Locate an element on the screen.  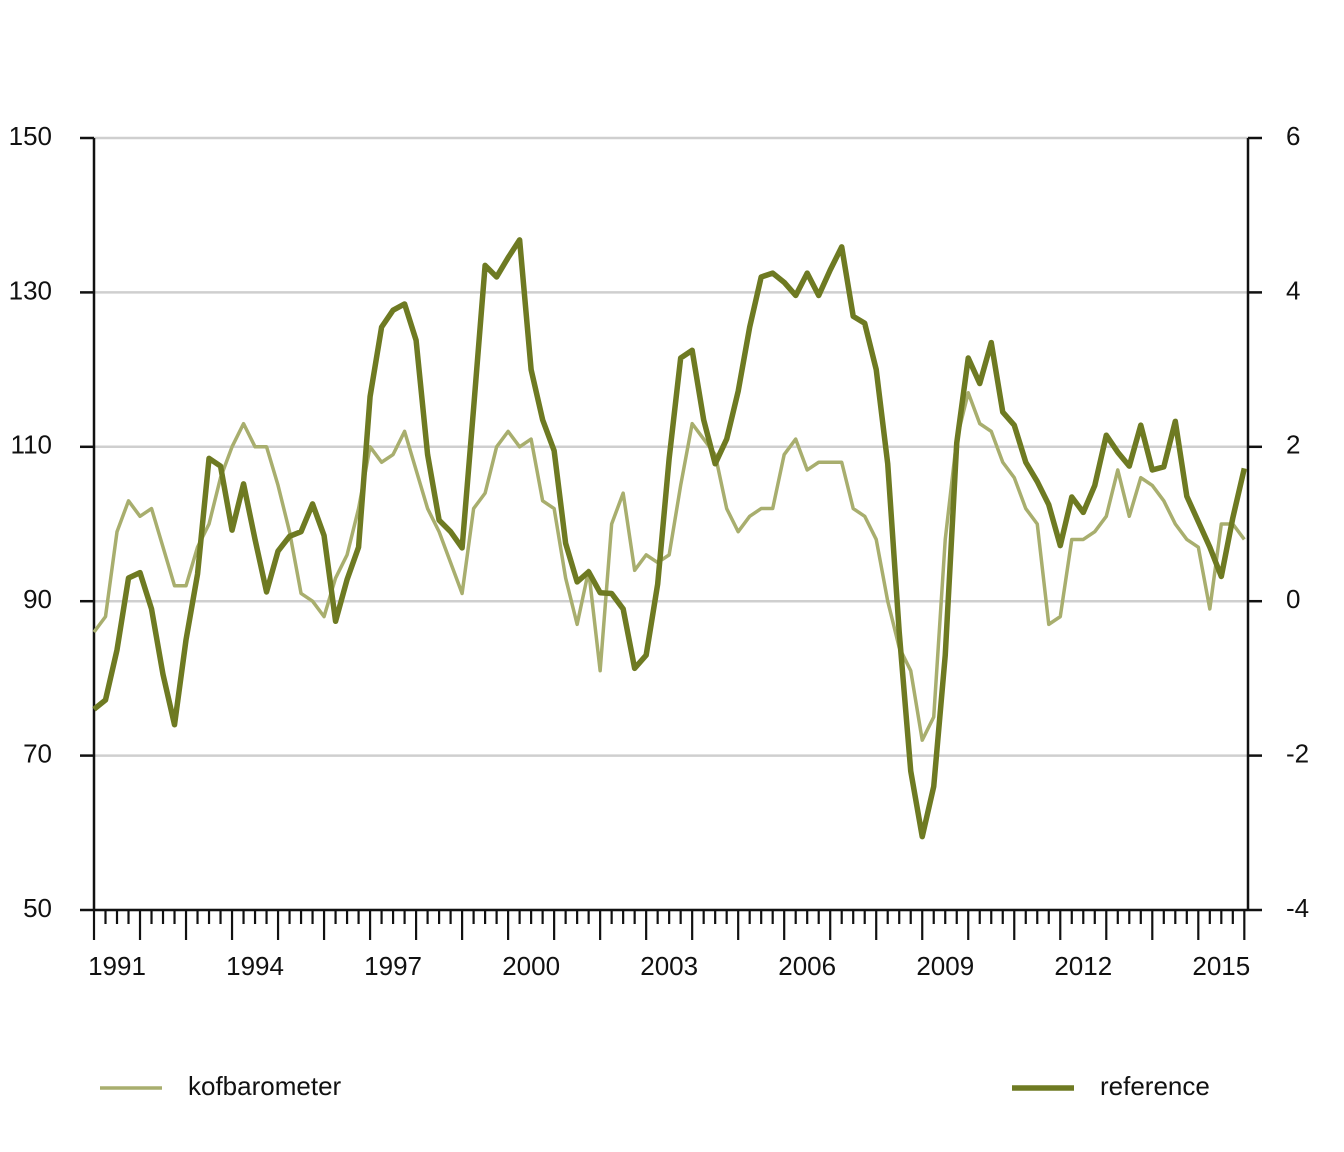
y2-tick-label: 4 is located at coordinates (1293, 290).